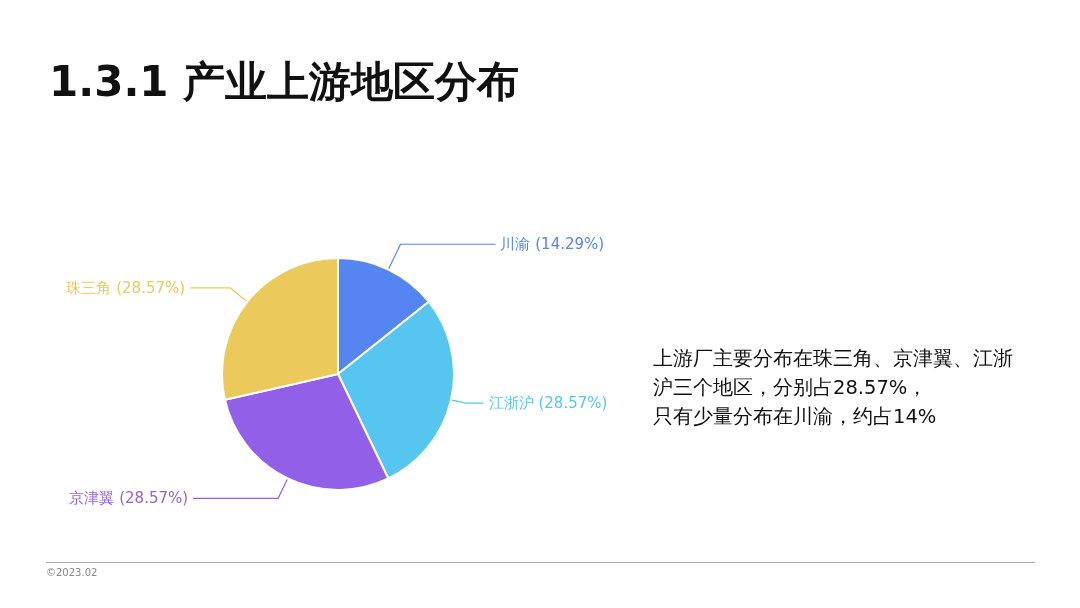 Image resolution: width=1080 pixels, height=608 pixels. I want to click on text: 只有少量分布在川渝，约占14%, so click(795, 417).